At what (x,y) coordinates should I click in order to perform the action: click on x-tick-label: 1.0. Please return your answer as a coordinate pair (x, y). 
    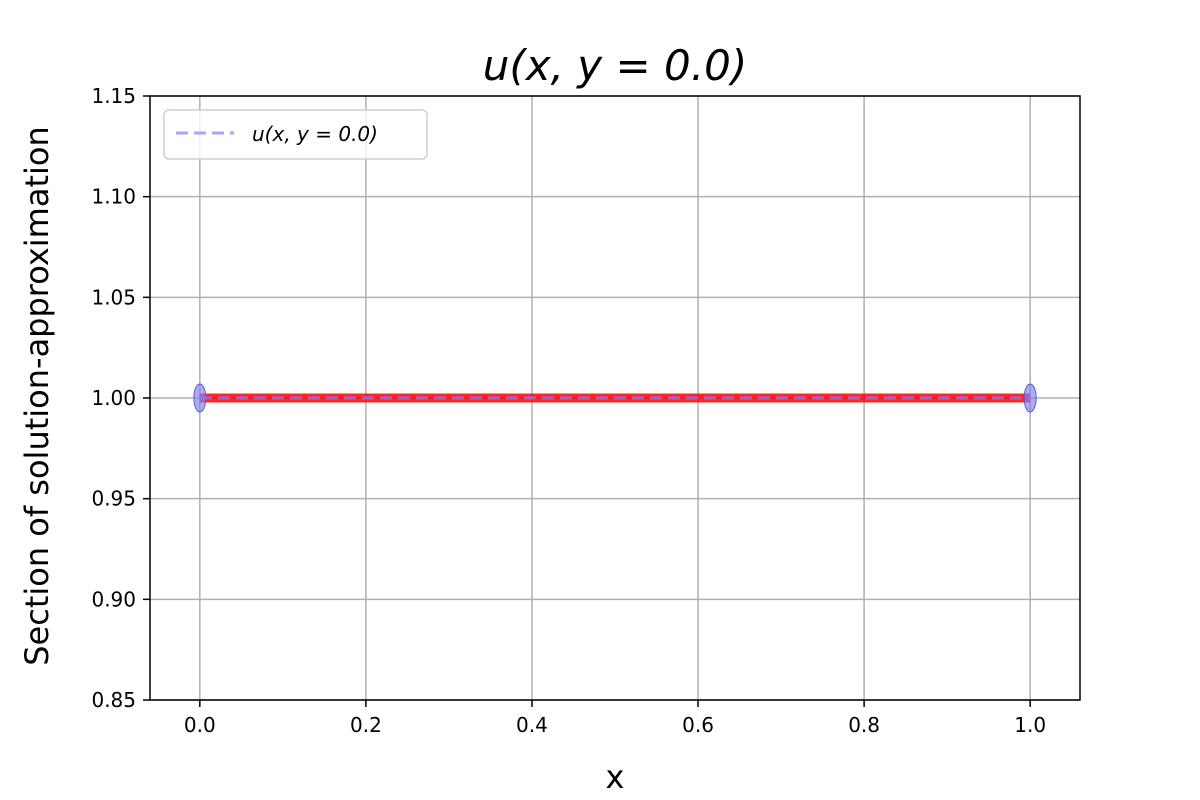
    Looking at the image, I should click on (1030, 725).